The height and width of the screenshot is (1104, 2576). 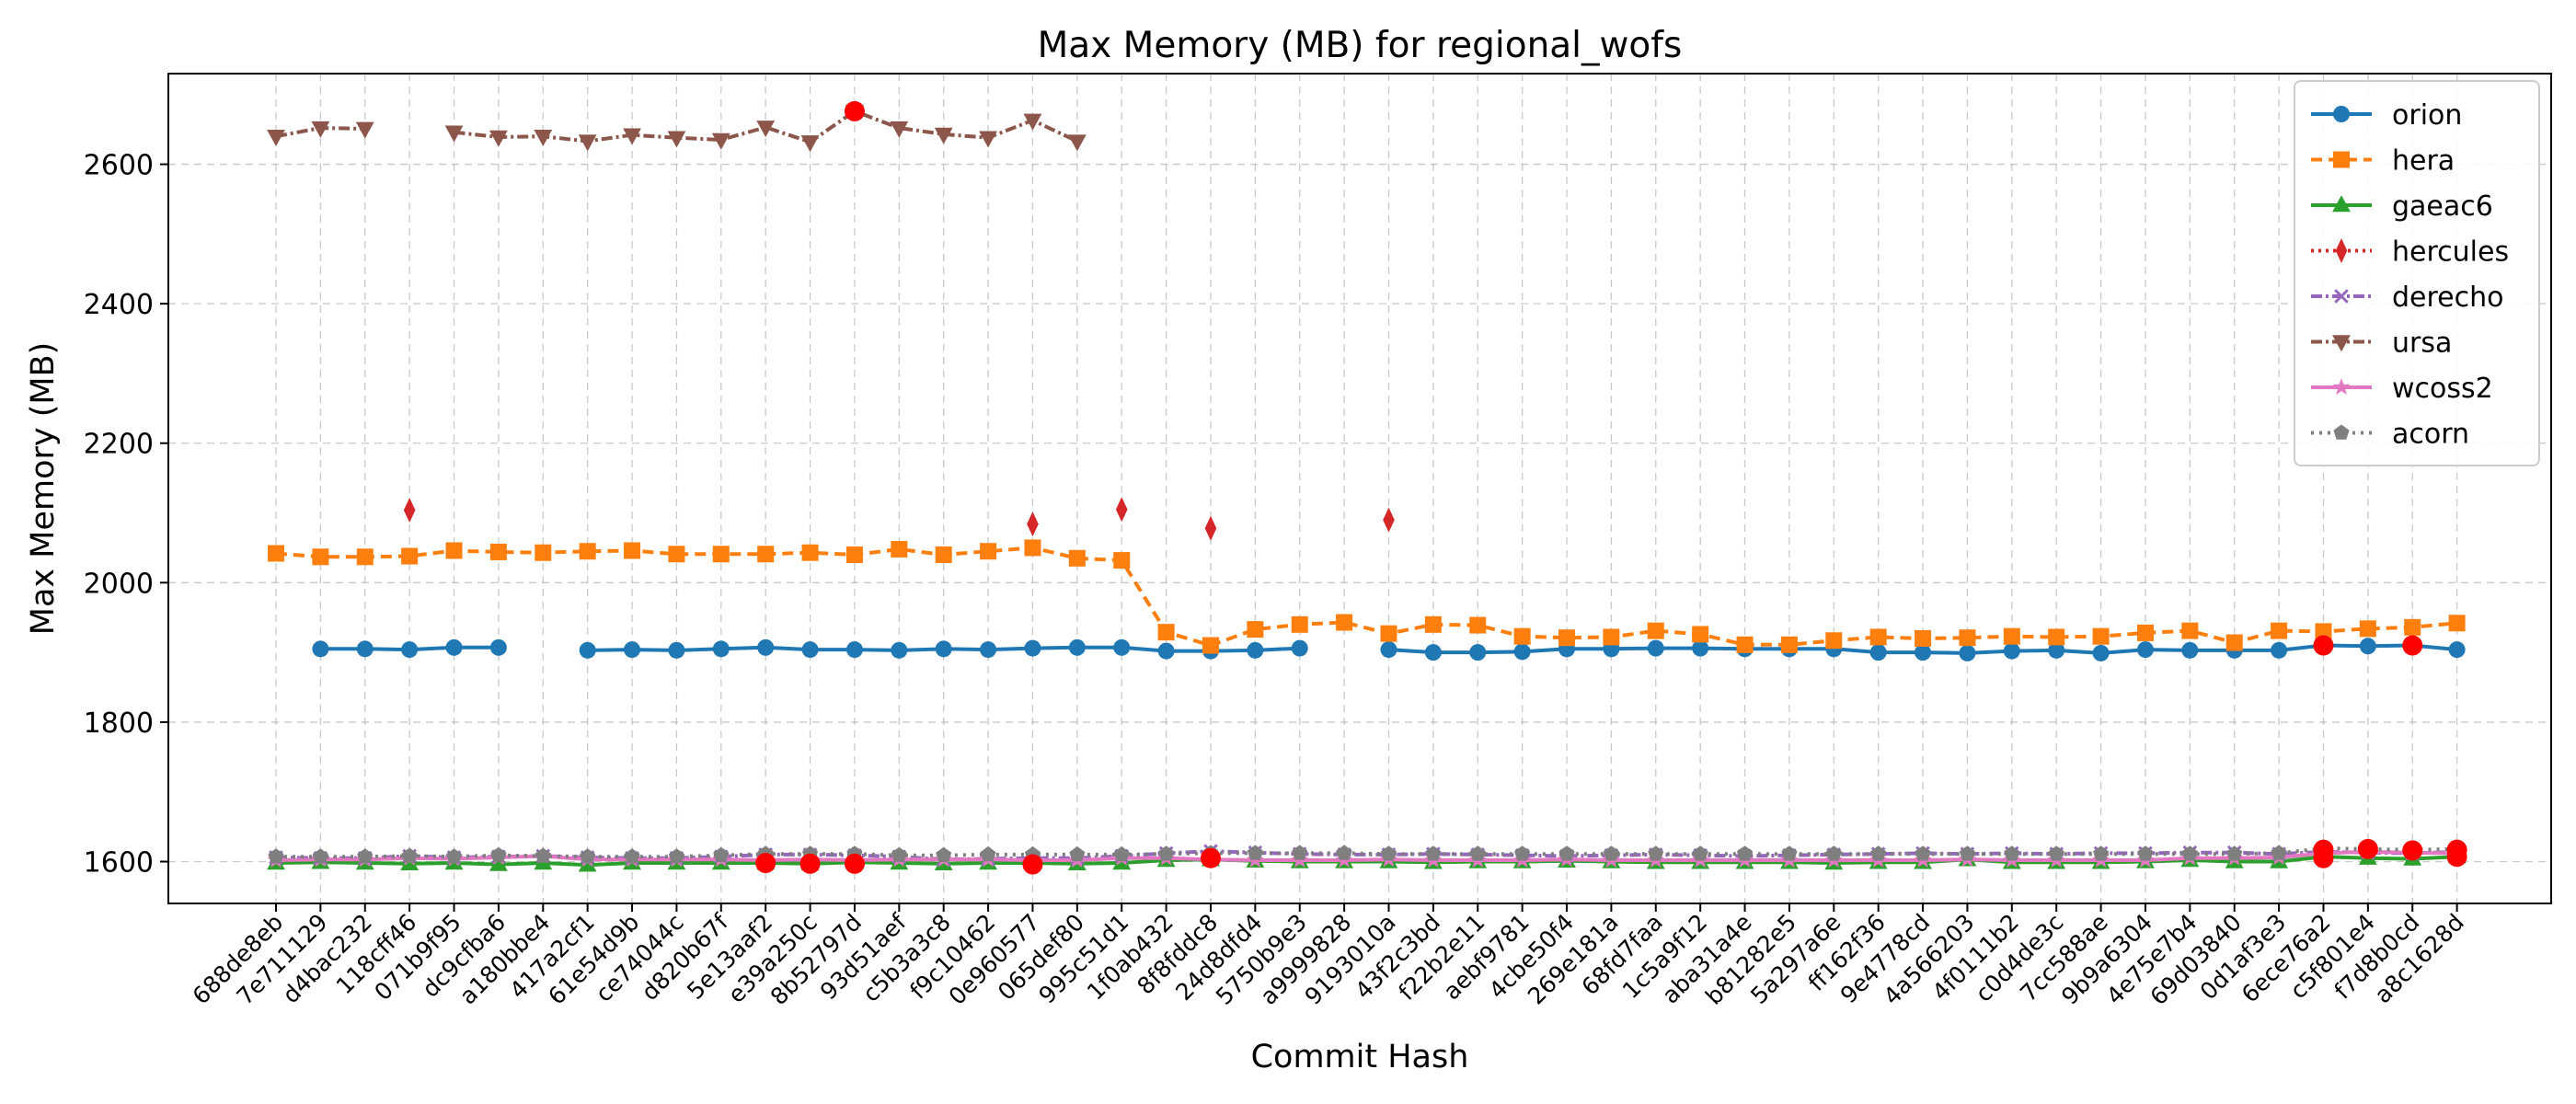 What do you see at coordinates (2427, 115) in the screenshot?
I see `legend-label-orion: orion` at bounding box center [2427, 115].